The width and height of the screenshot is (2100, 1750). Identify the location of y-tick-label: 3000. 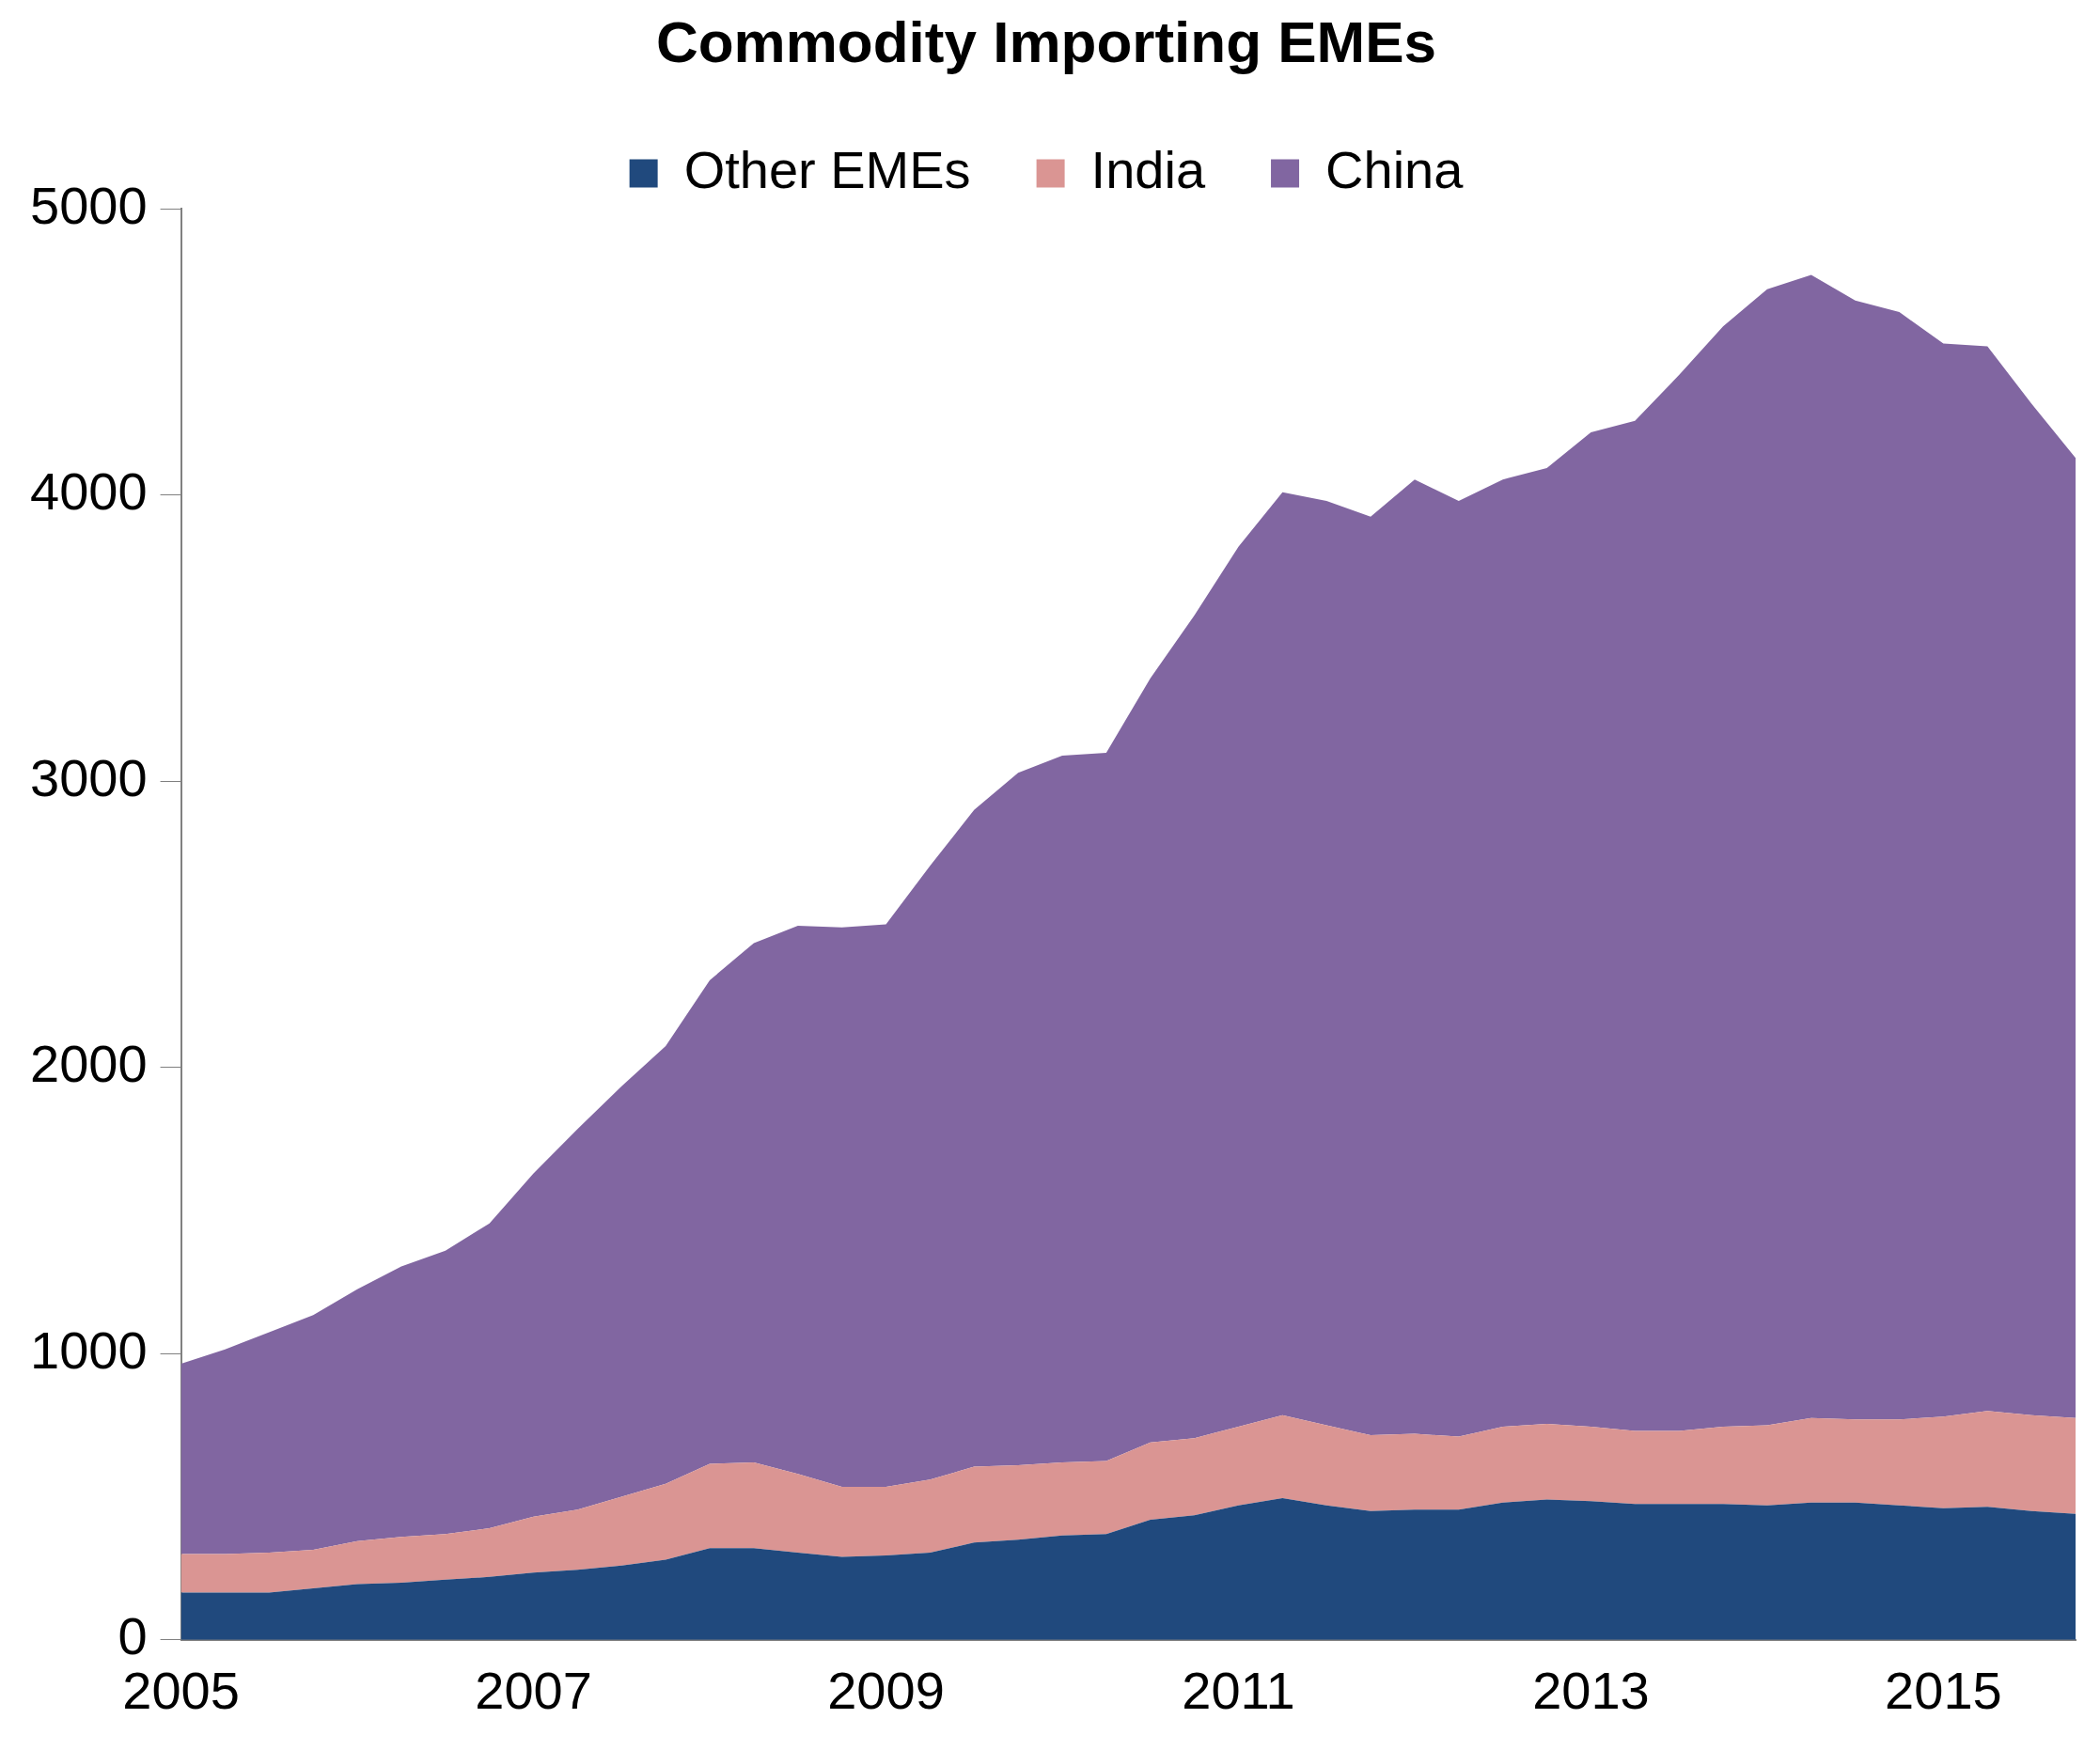
(89, 777).